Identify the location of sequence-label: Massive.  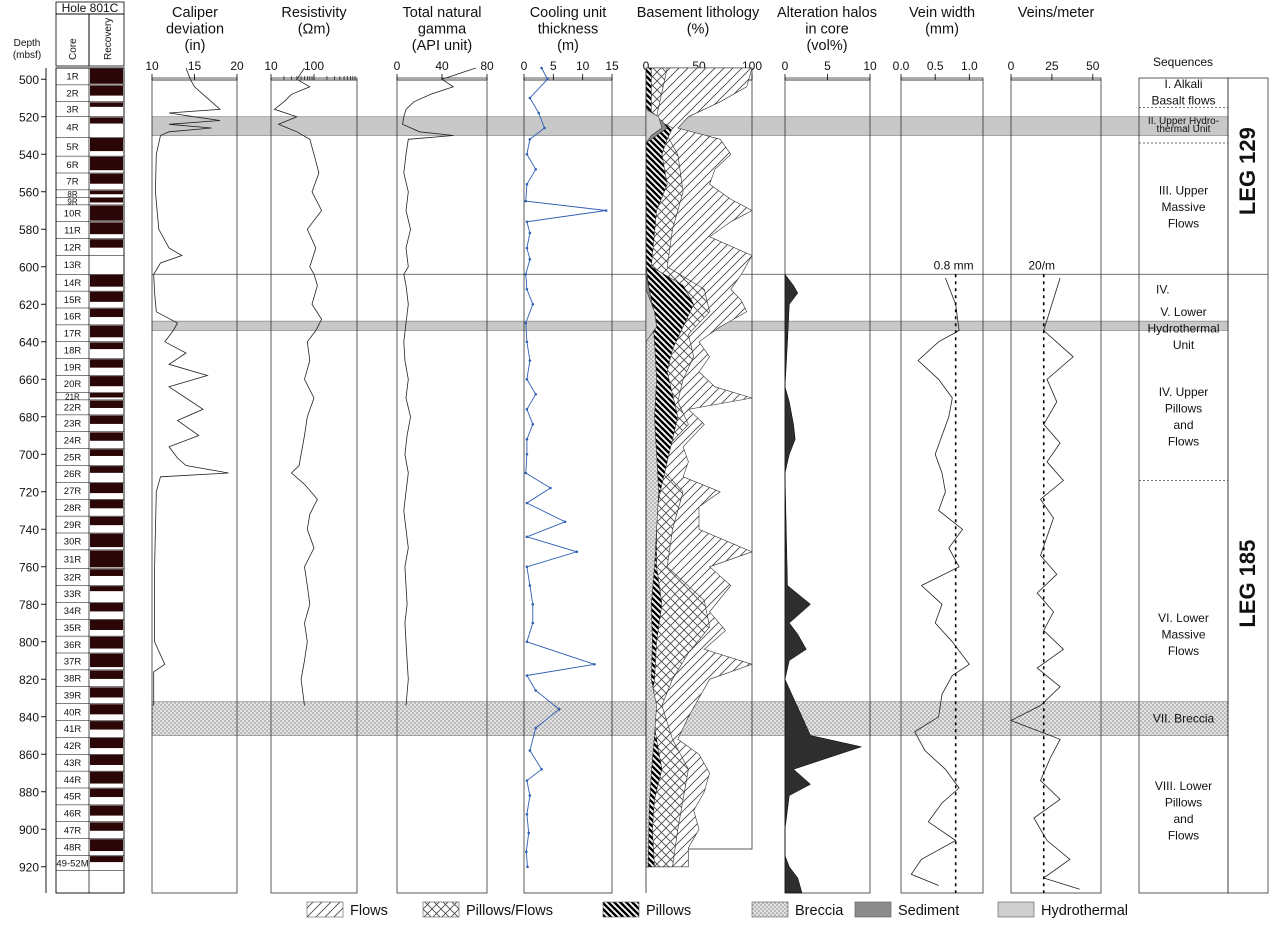
(1183, 634).